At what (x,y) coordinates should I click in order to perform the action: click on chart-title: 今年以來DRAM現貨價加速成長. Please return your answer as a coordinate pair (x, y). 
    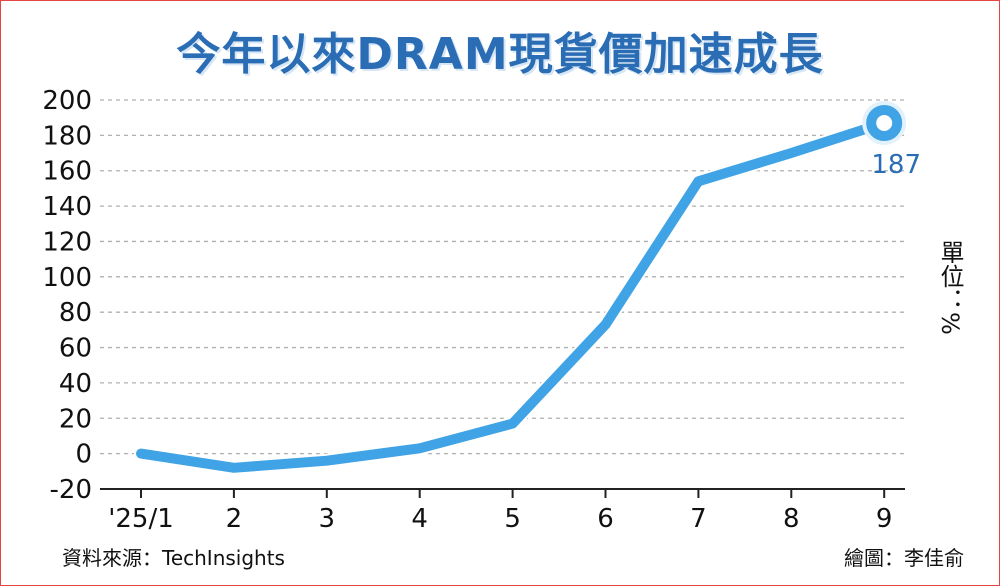
    Looking at the image, I should click on (500, 54).